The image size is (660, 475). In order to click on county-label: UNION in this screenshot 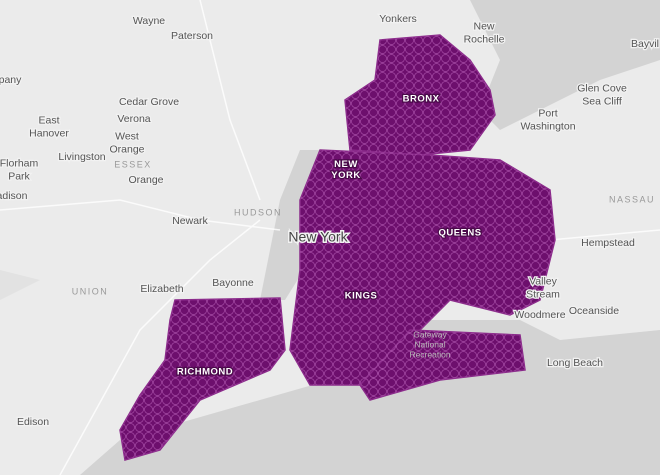, I will do `click(90, 291)`.